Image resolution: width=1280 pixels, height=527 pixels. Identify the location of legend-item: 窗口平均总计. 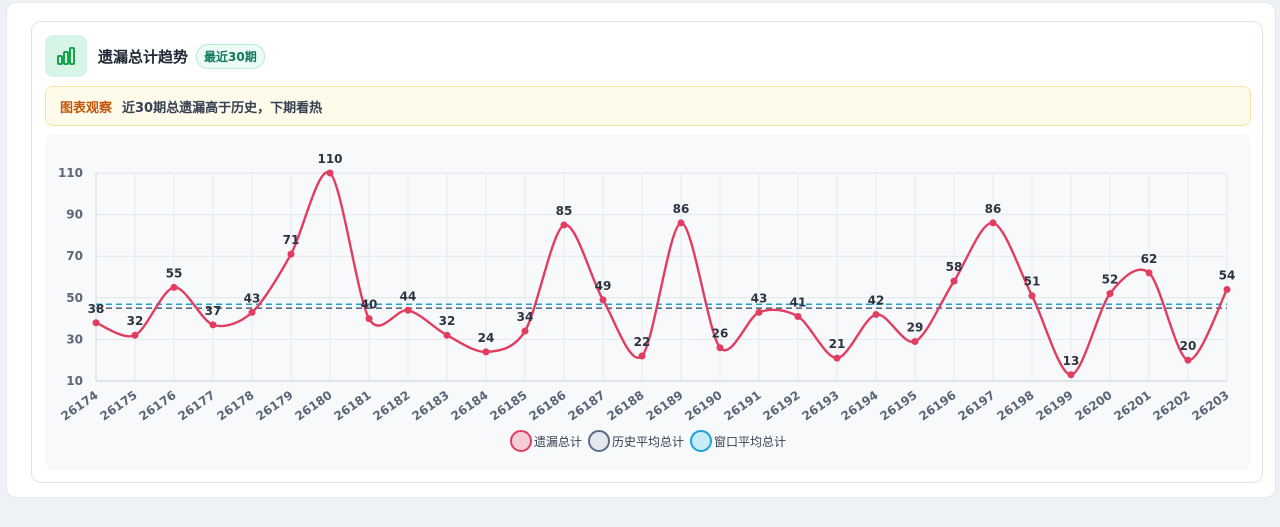
(738, 441).